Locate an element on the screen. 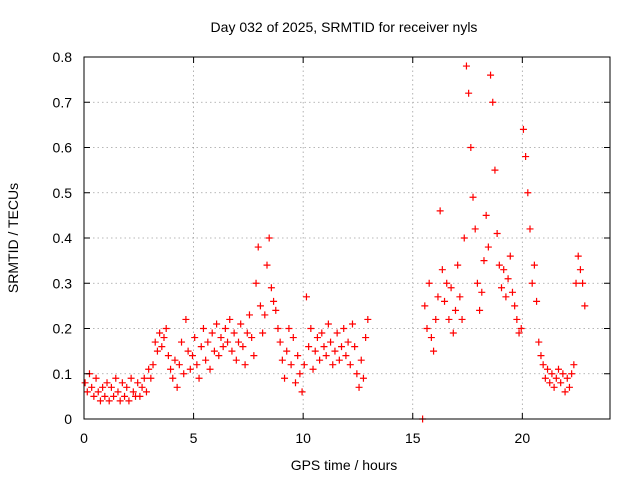 This screenshot has height=480, width=640. y-tick-label: 0.1 is located at coordinates (63, 374).